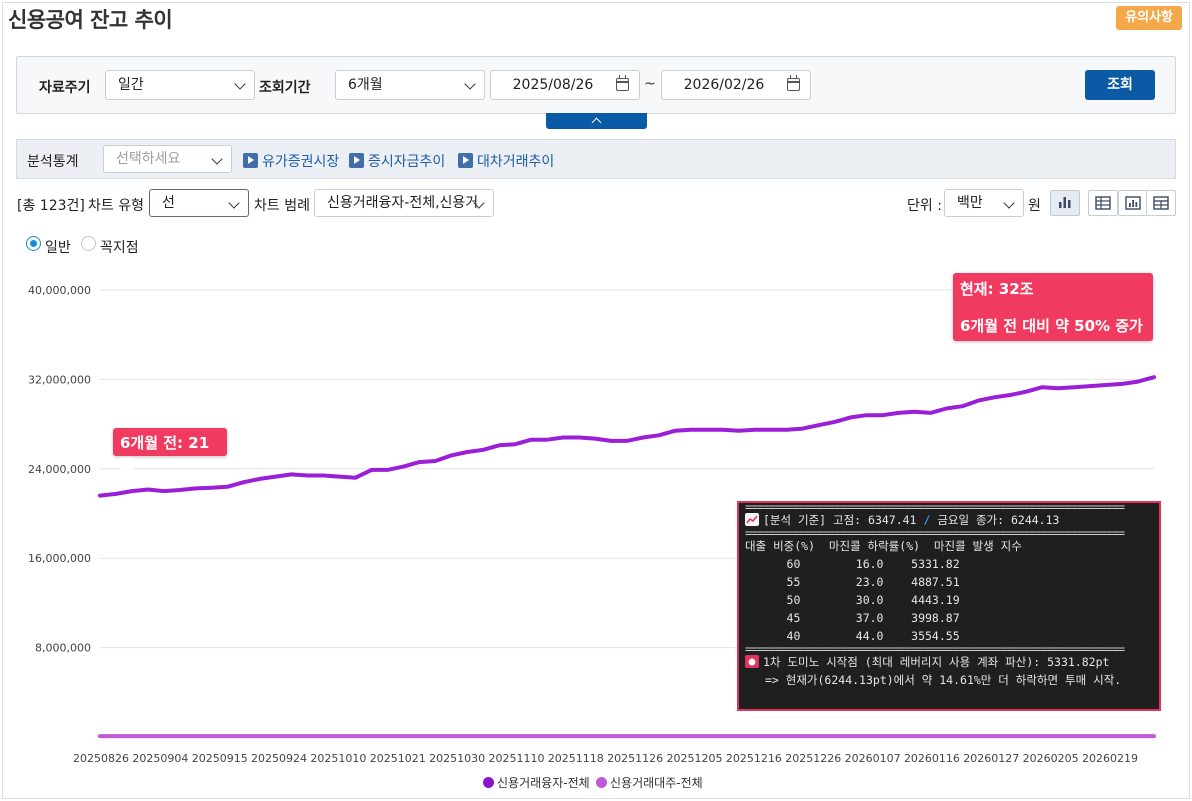  Describe the element at coordinates (635, 758) in the screenshot. I see `x-tick-label: 20251126` at that location.